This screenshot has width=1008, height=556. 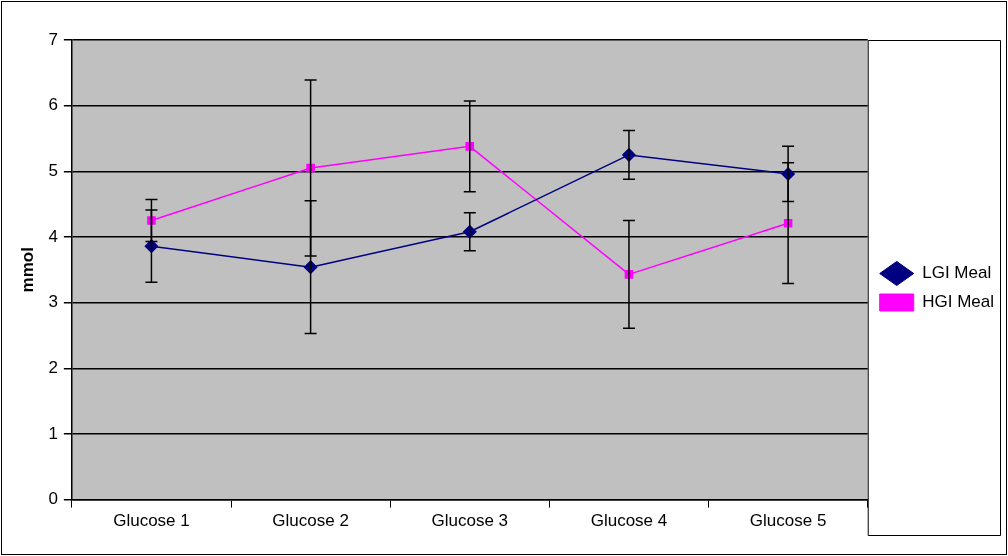 I want to click on y-tick-label: 1, so click(x=53, y=433).